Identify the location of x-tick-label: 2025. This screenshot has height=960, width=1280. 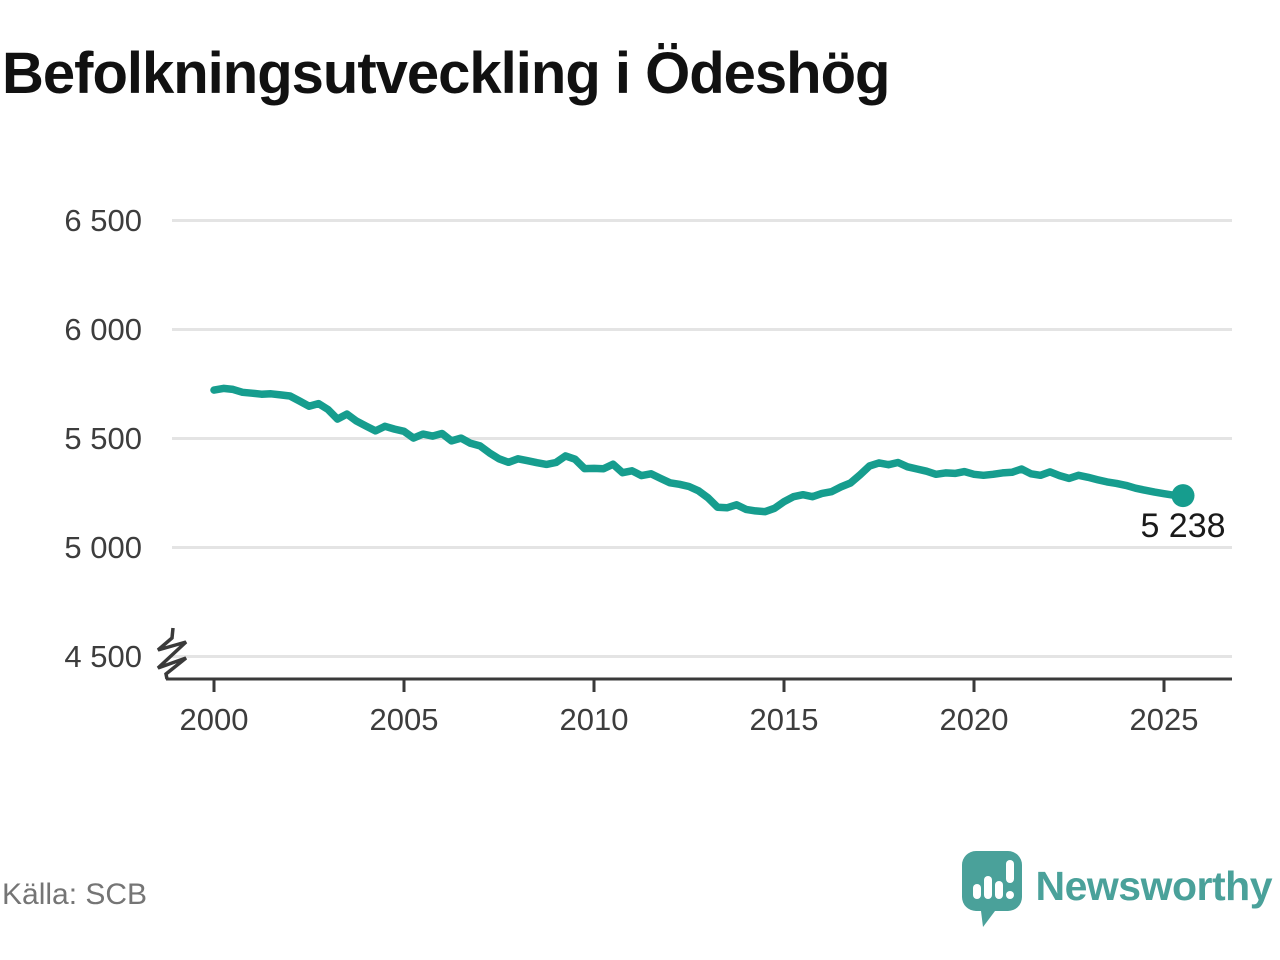
(1164, 719).